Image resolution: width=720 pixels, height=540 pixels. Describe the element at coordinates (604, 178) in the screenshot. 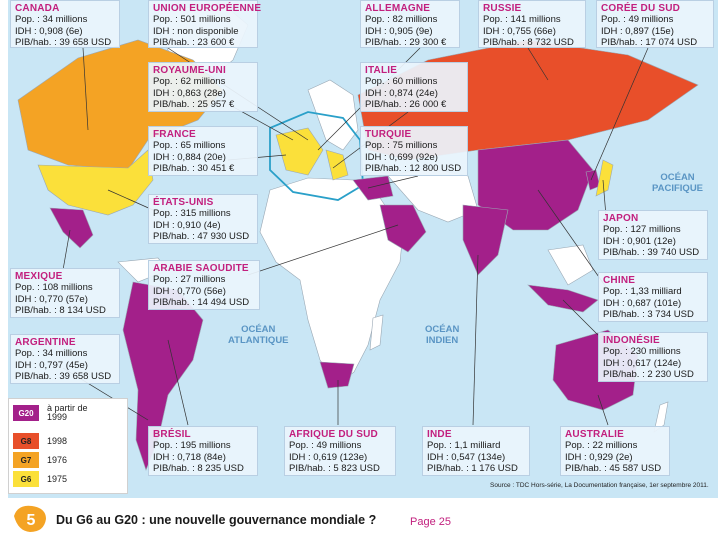

I see `japan-shape` at that location.